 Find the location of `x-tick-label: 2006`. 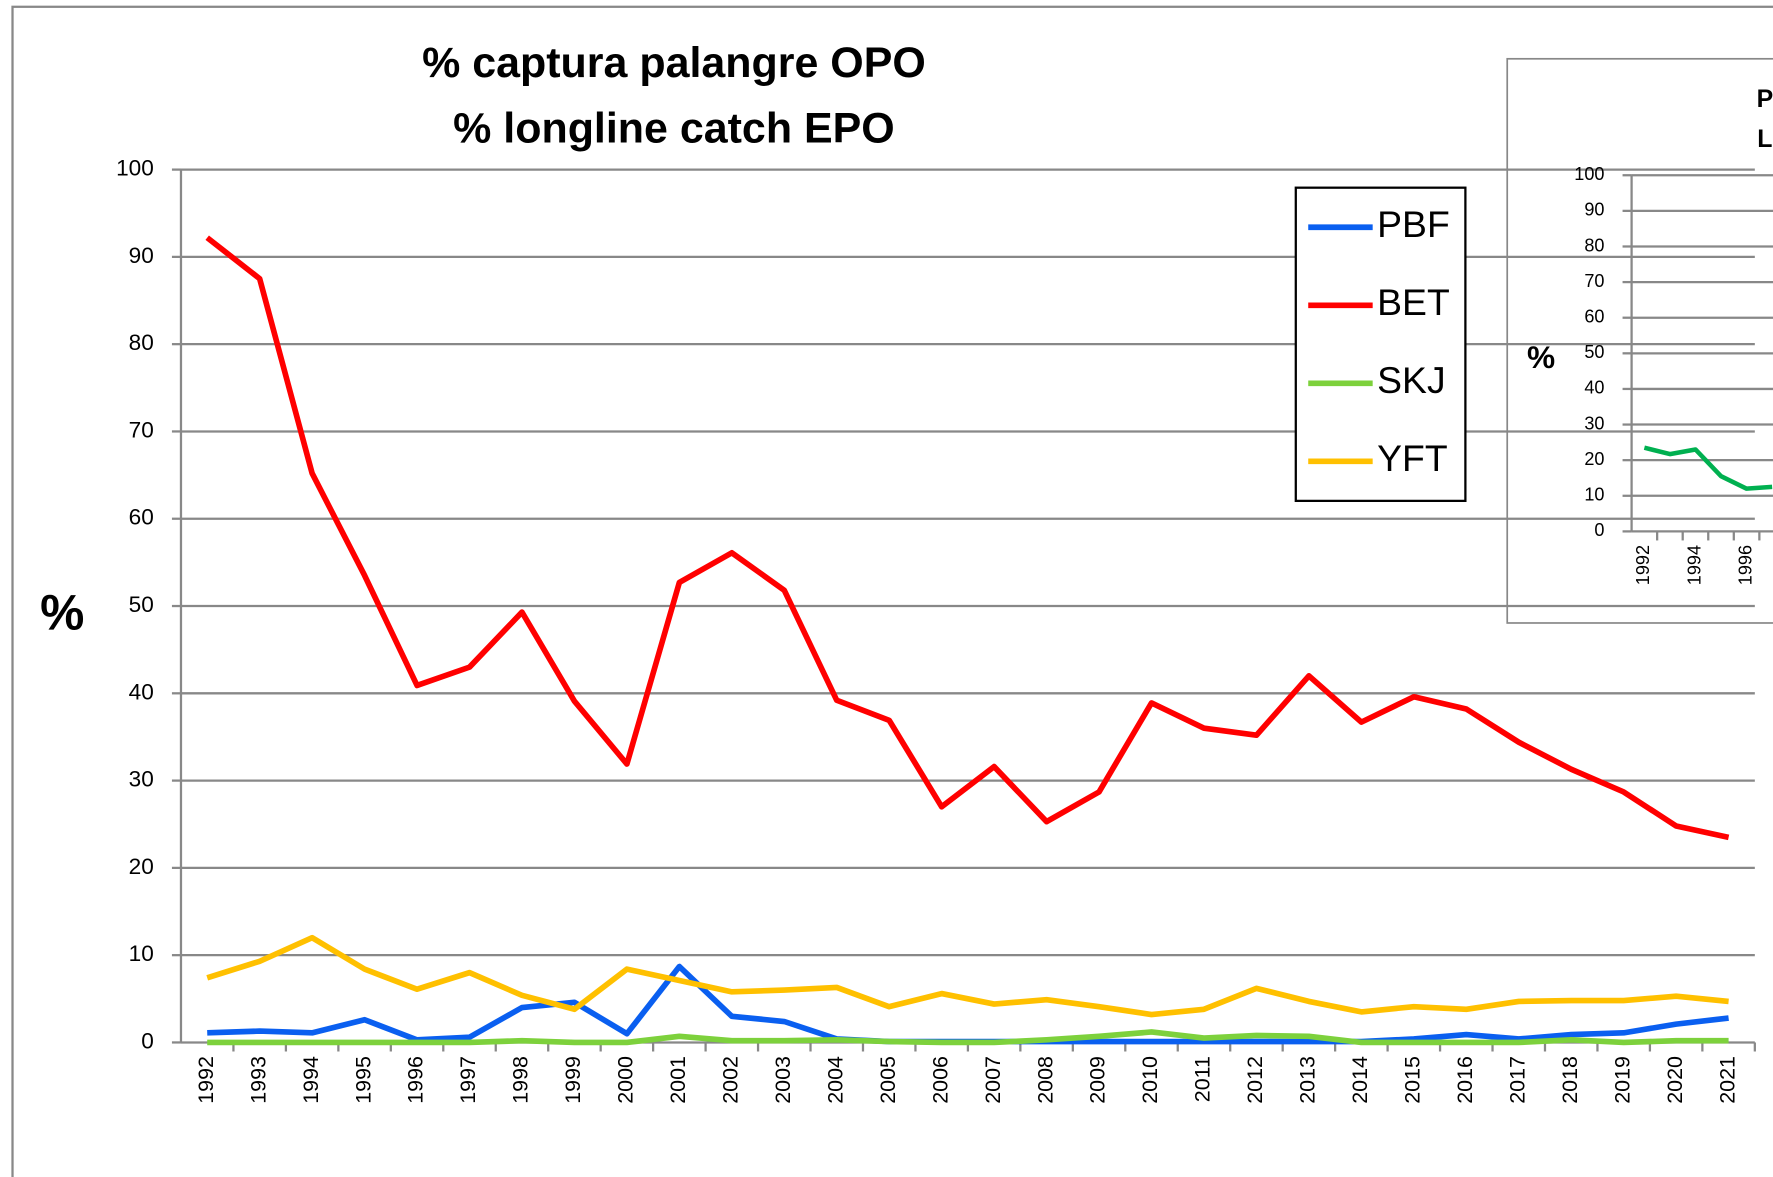

x-tick-label: 2006 is located at coordinates (940, 1080).